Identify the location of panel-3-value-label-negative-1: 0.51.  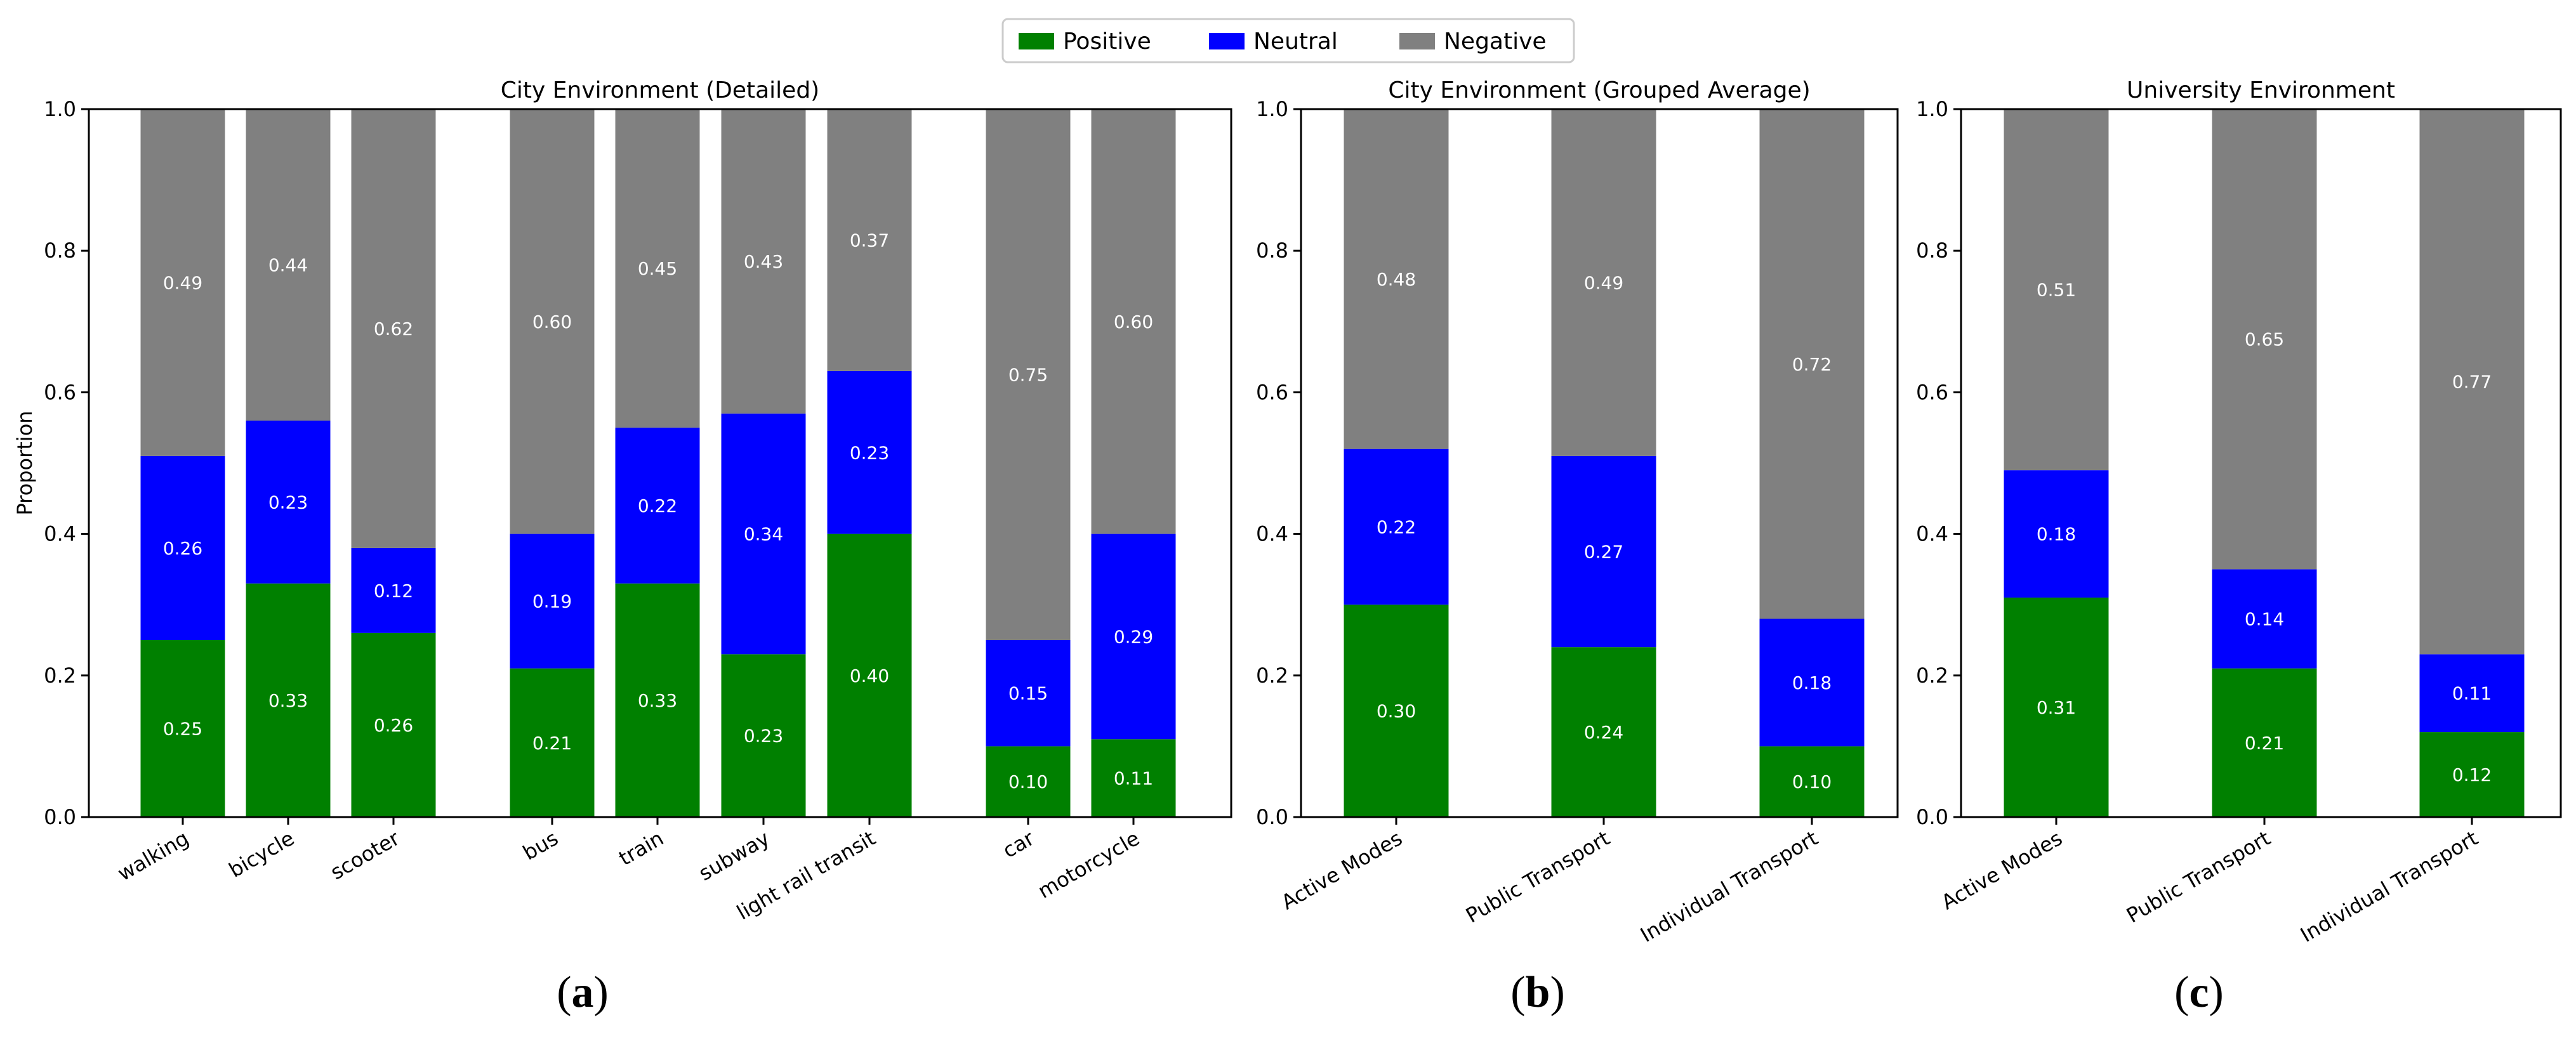
(2057, 290).